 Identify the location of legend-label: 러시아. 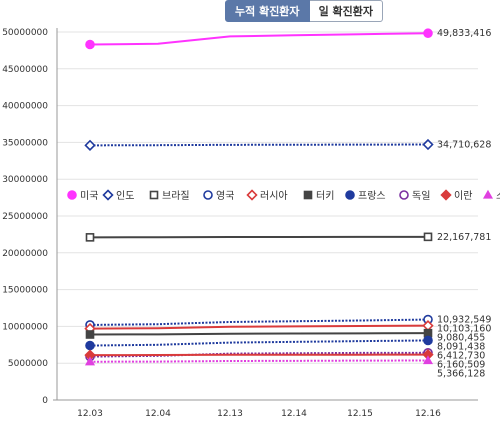
(274, 196).